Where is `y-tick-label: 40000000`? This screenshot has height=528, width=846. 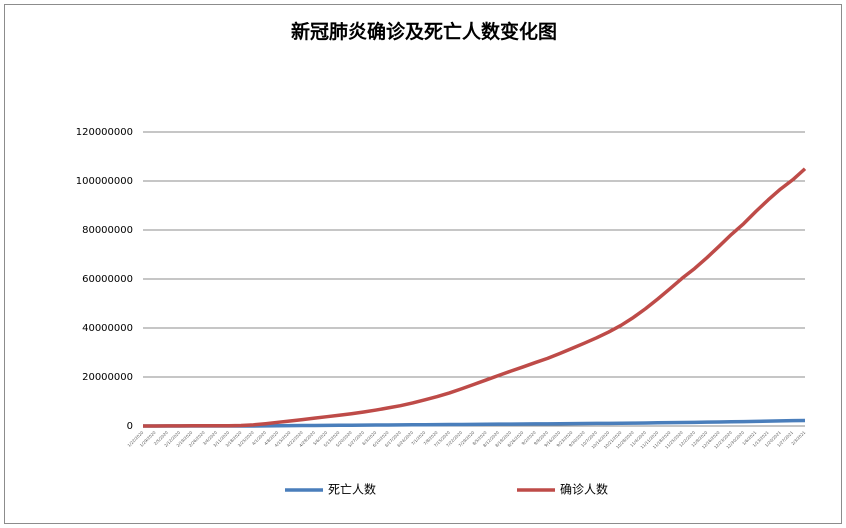
y-tick-label: 40000000 is located at coordinates (107, 328).